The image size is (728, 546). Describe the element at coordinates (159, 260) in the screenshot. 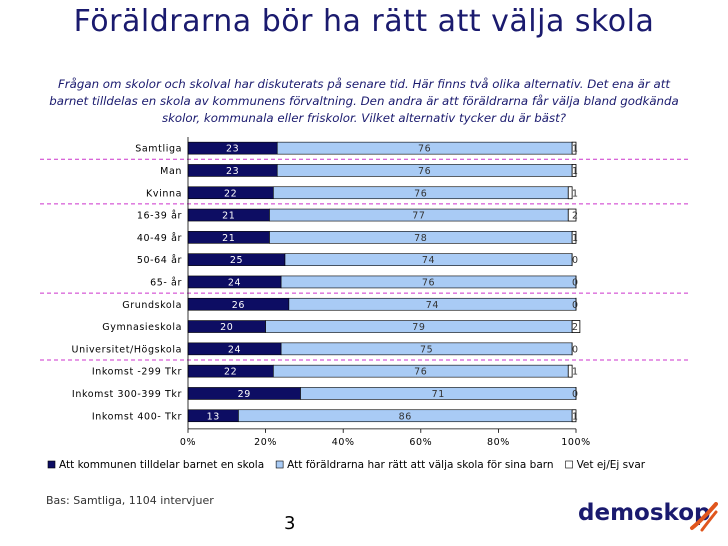

I see `category-label: 50-64 år` at that location.